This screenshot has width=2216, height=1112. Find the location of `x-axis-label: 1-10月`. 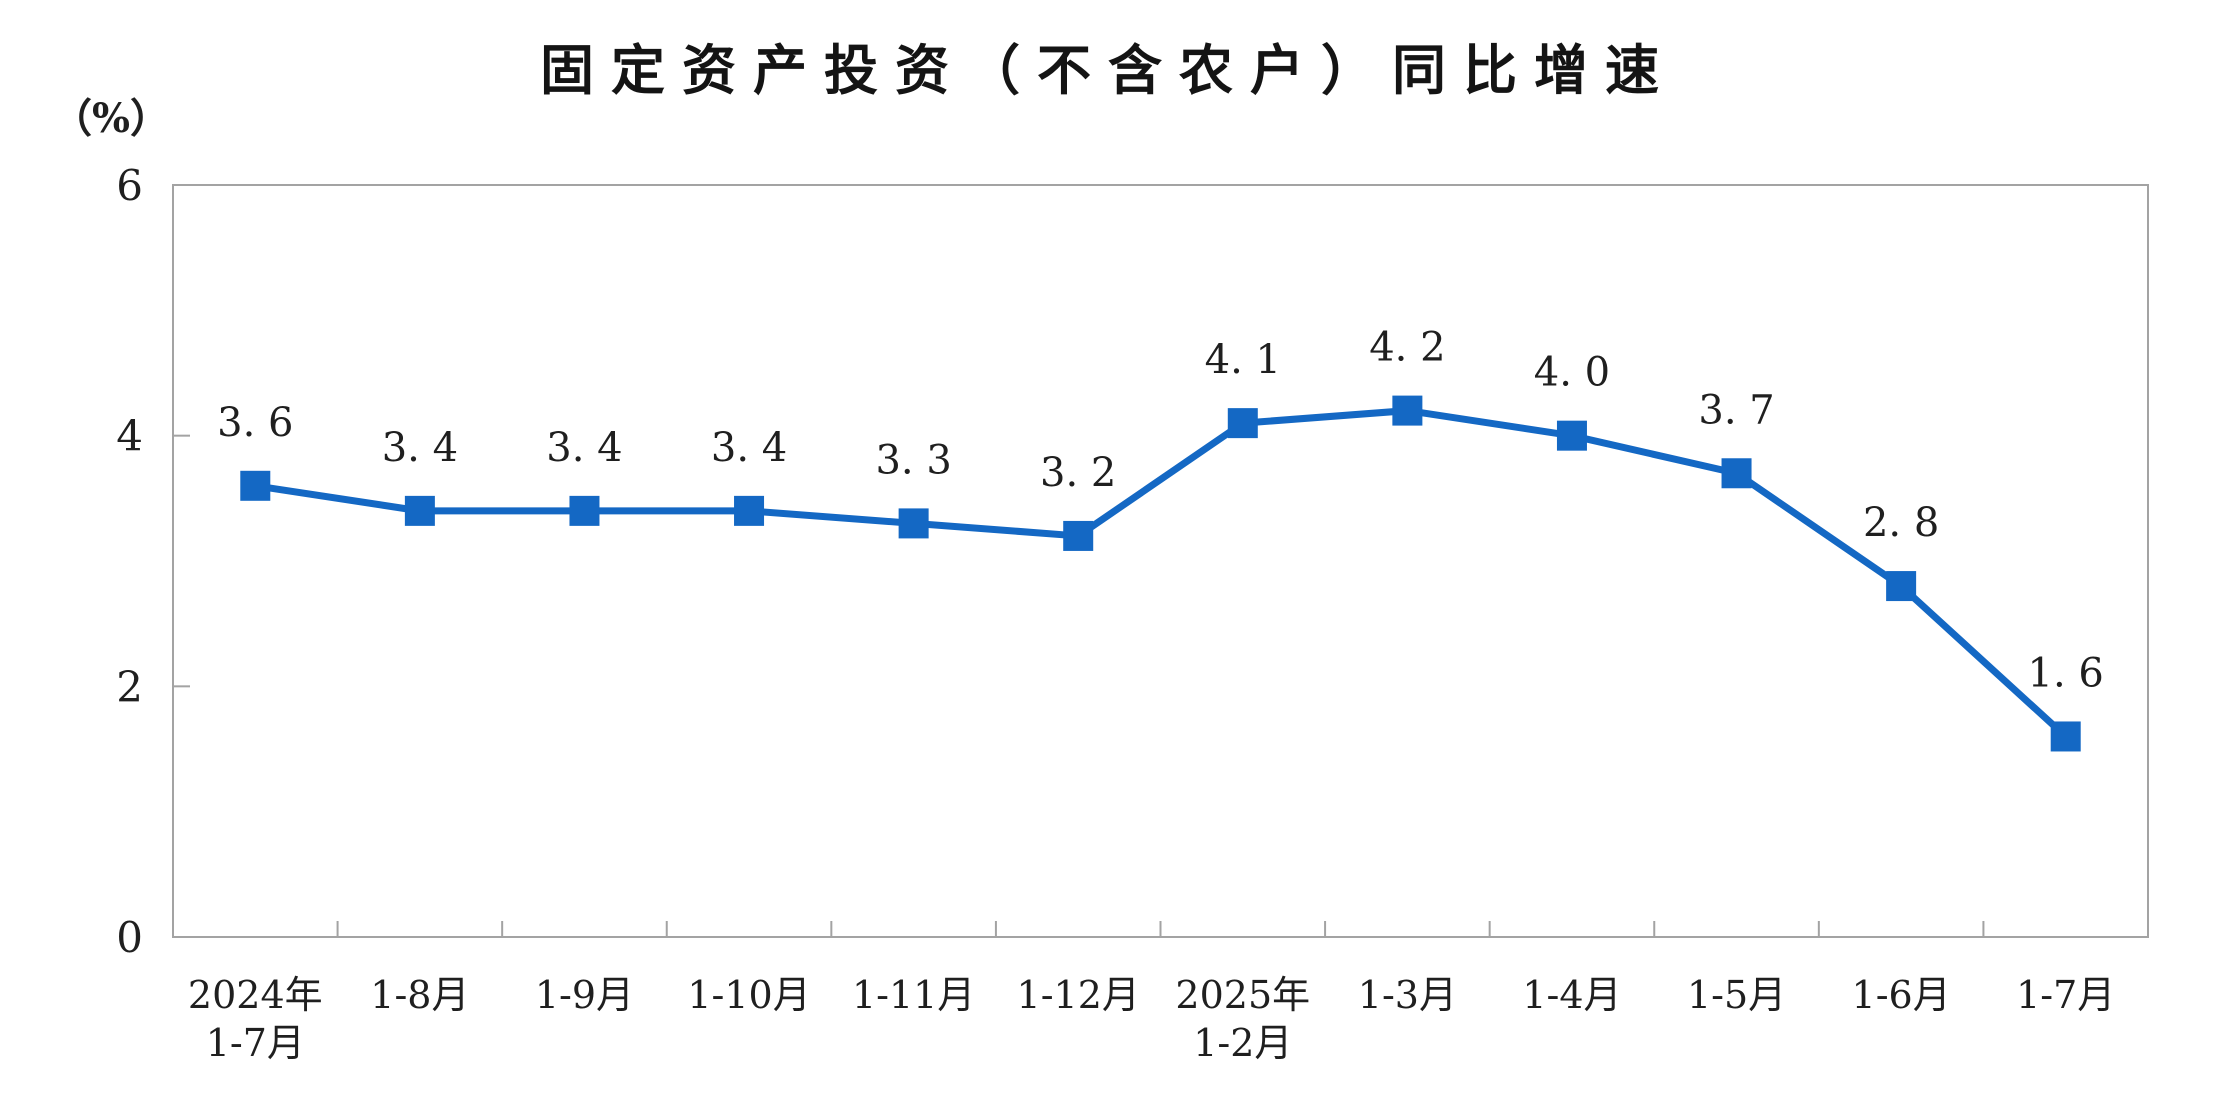

x-axis-label: 1-10月 is located at coordinates (748, 995).